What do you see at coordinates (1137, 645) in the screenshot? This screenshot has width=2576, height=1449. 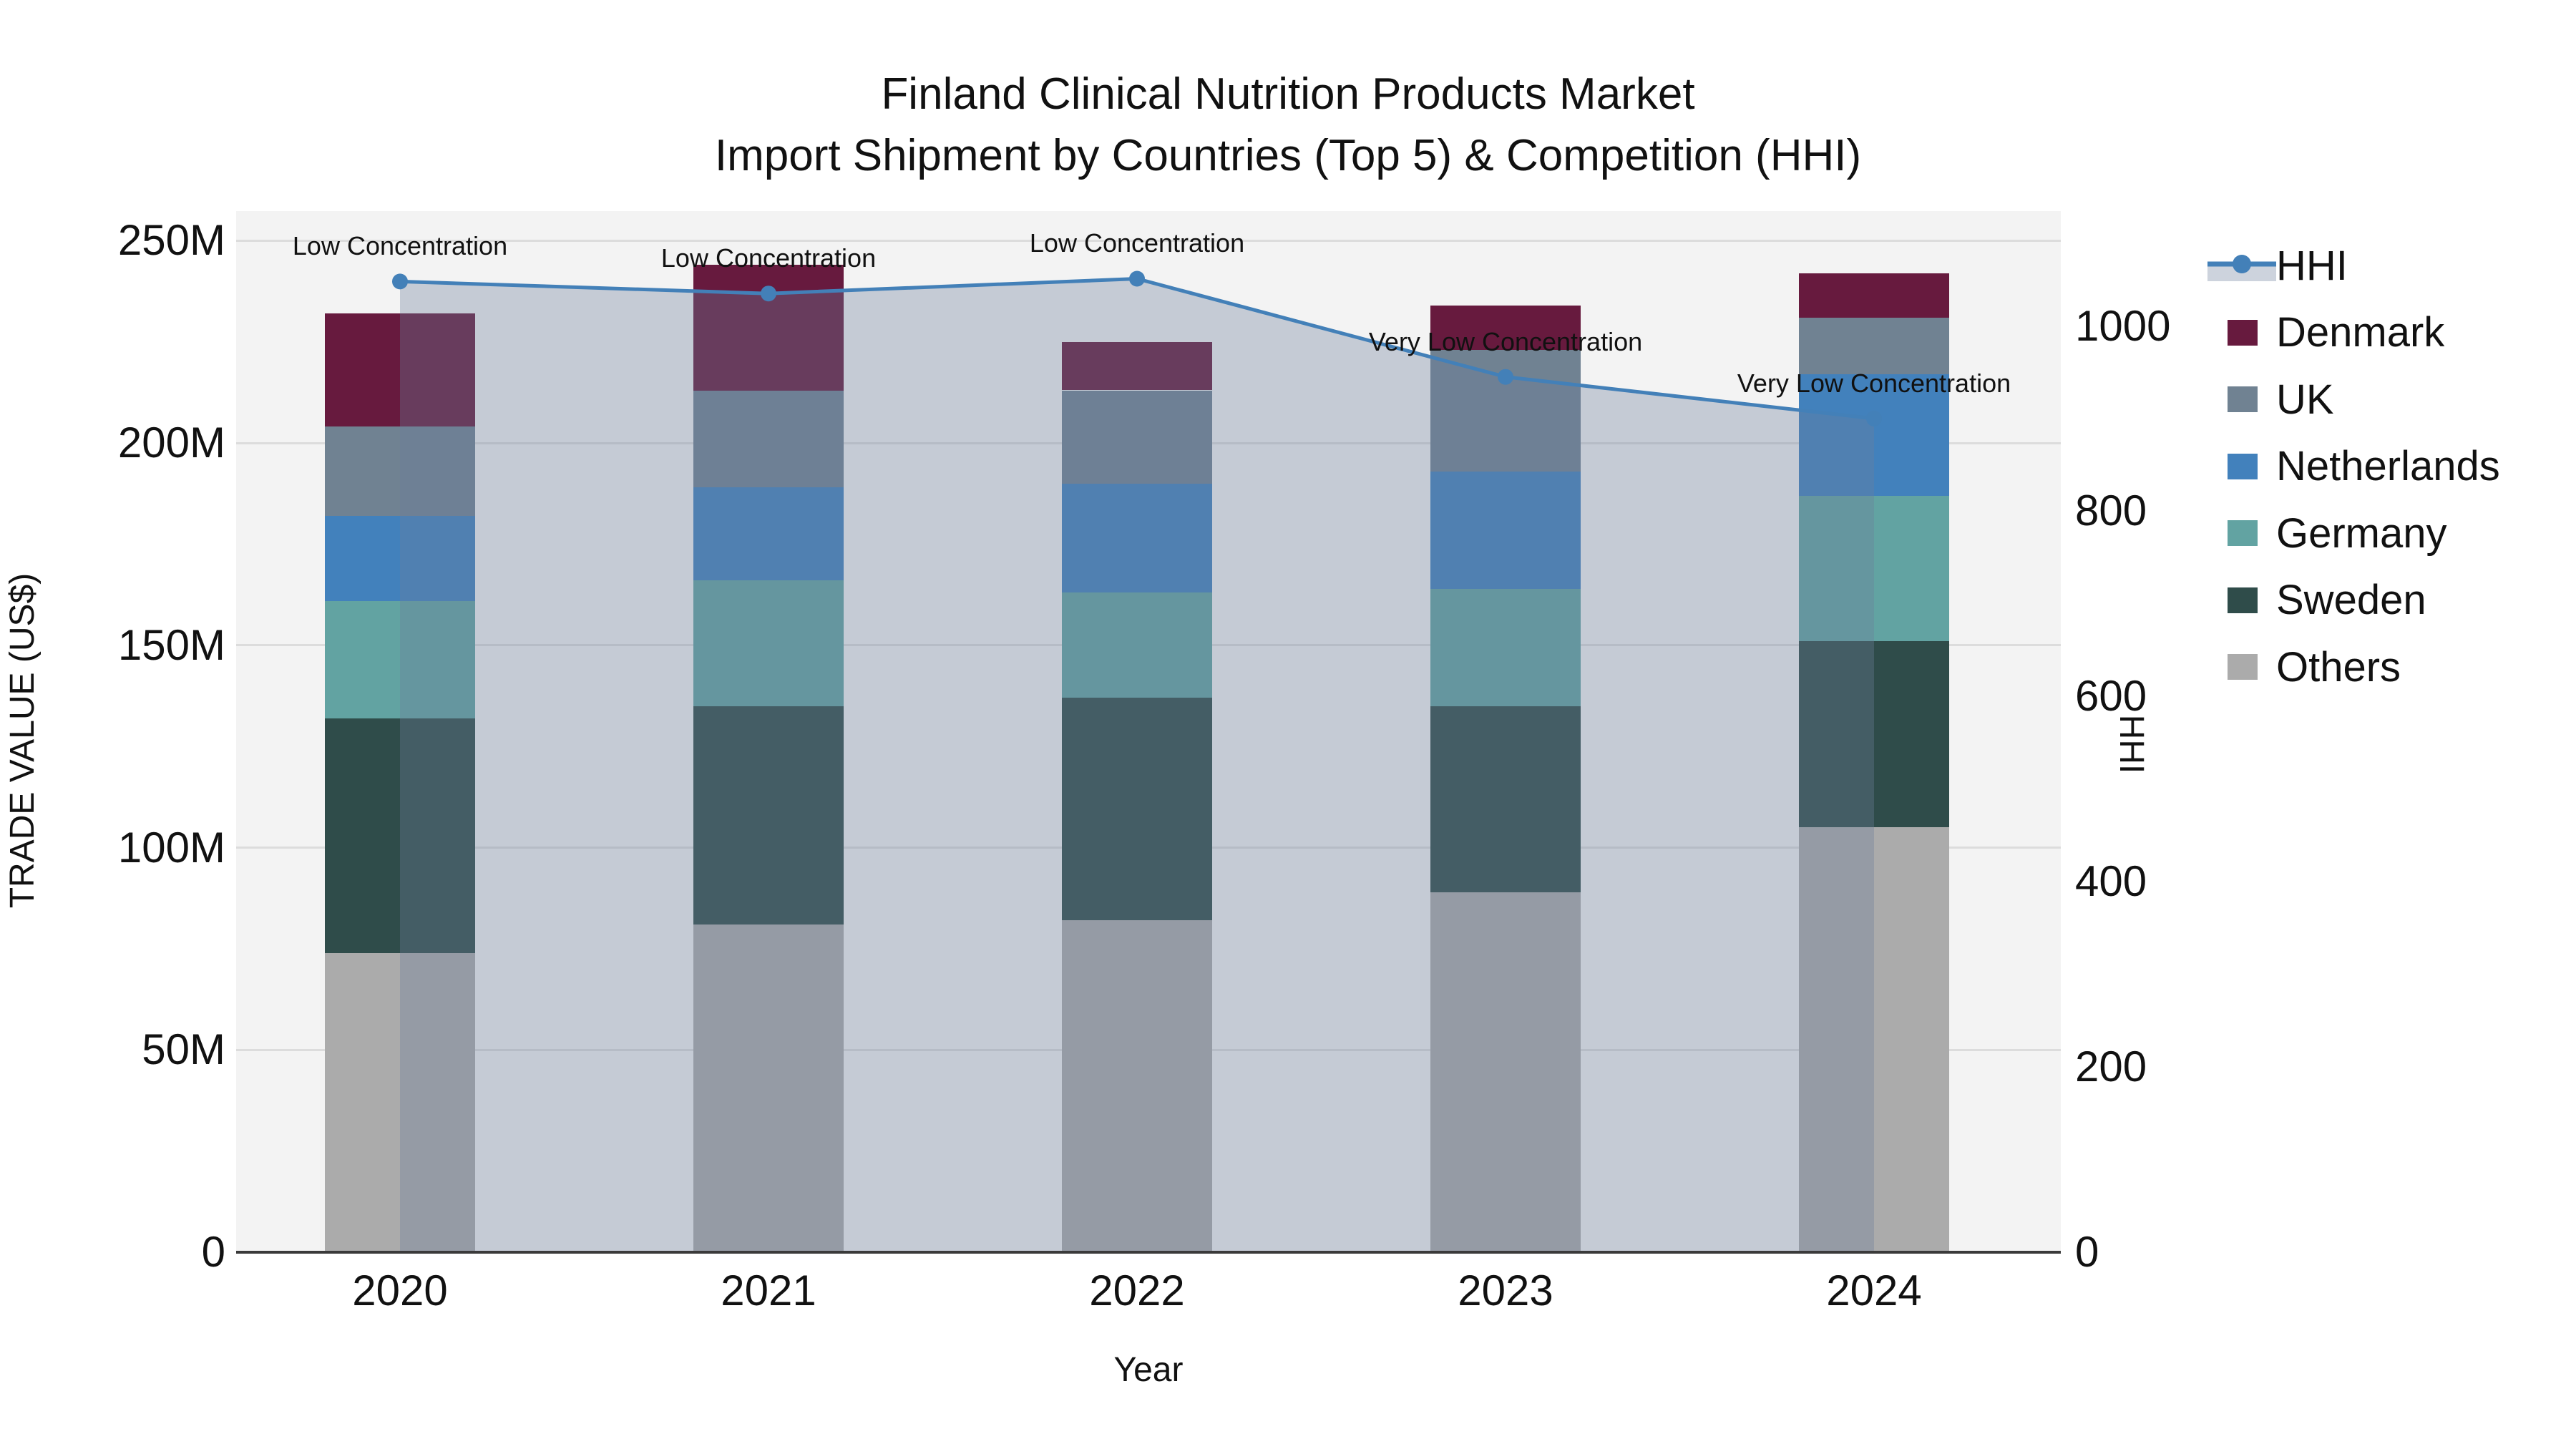 I see `bar-segment-germany-2022` at bounding box center [1137, 645].